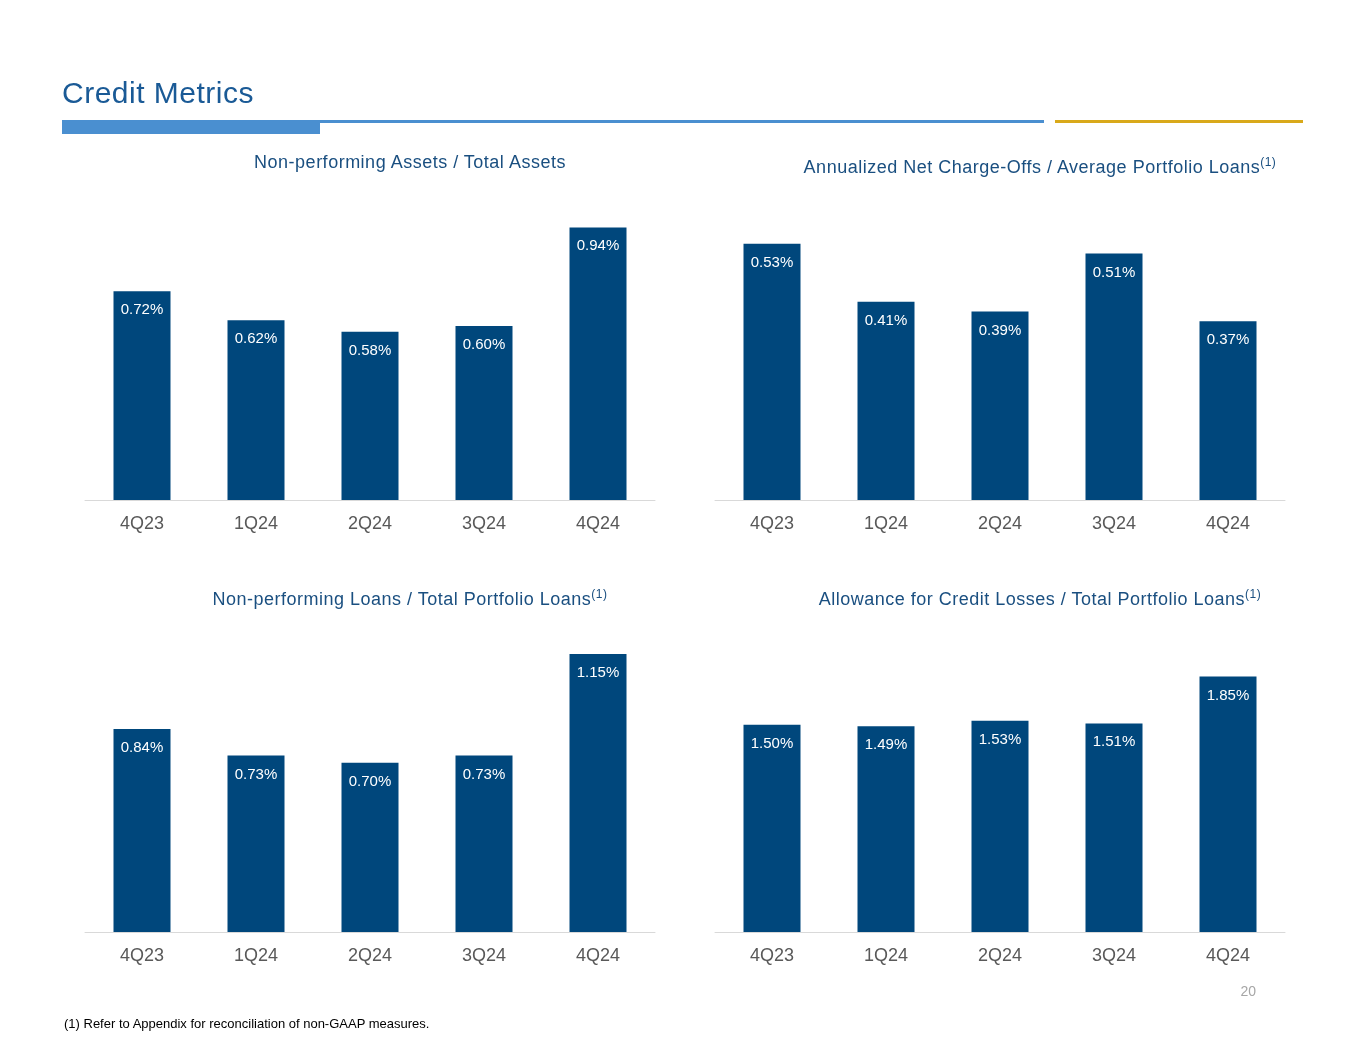  Describe the element at coordinates (1114, 741) in the screenshot. I see `data-label: 1.51%` at that location.